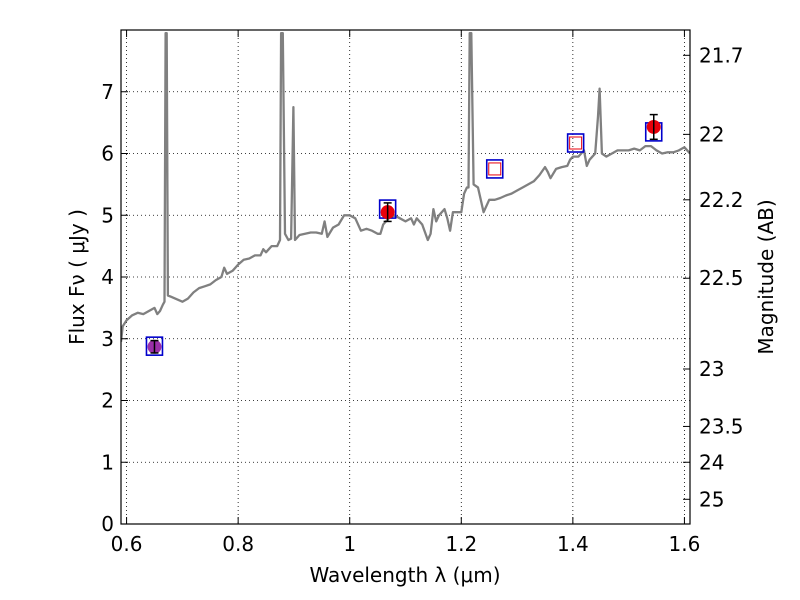 This screenshot has width=800, height=600. What do you see at coordinates (107, 215) in the screenshot?
I see `y-tick-label: 5` at bounding box center [107, 215].